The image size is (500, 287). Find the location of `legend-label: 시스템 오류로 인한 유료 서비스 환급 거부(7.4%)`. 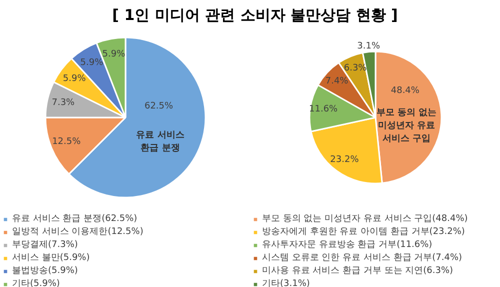

legend-label: 시스템 오류로 인한 유료 서비스 환급 거부(7.4%) is located at coordinates (362, 258).